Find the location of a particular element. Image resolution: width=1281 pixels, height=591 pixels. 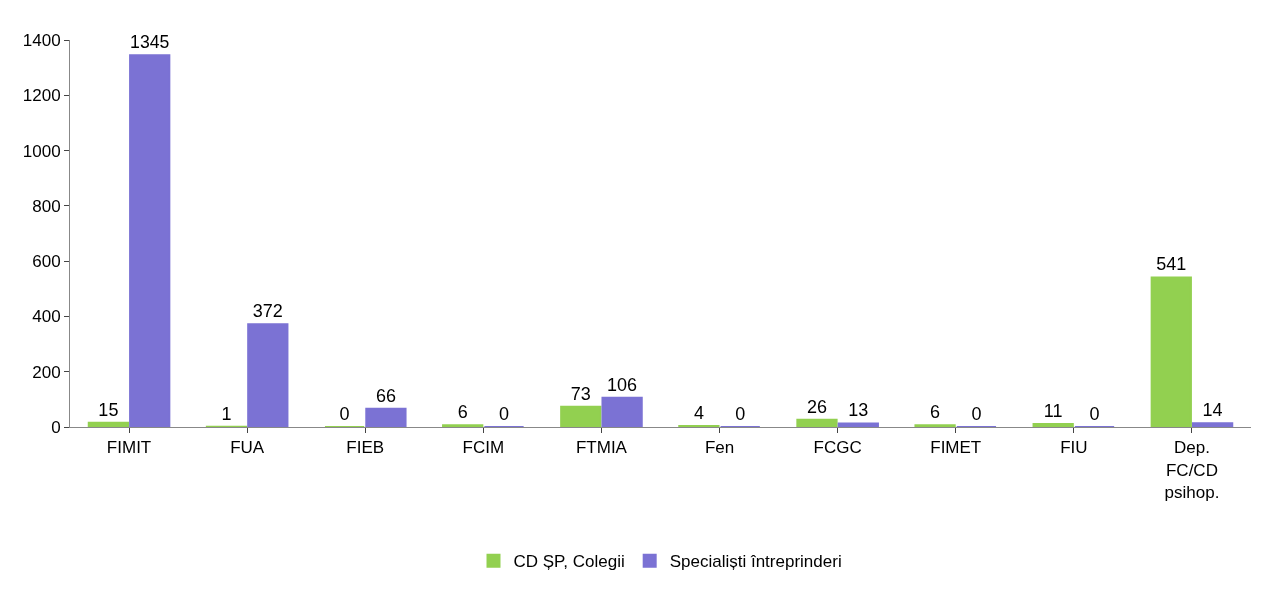

x-tick-label: Dep. FC/CD psihop. is located at coordinates (1192, 470).